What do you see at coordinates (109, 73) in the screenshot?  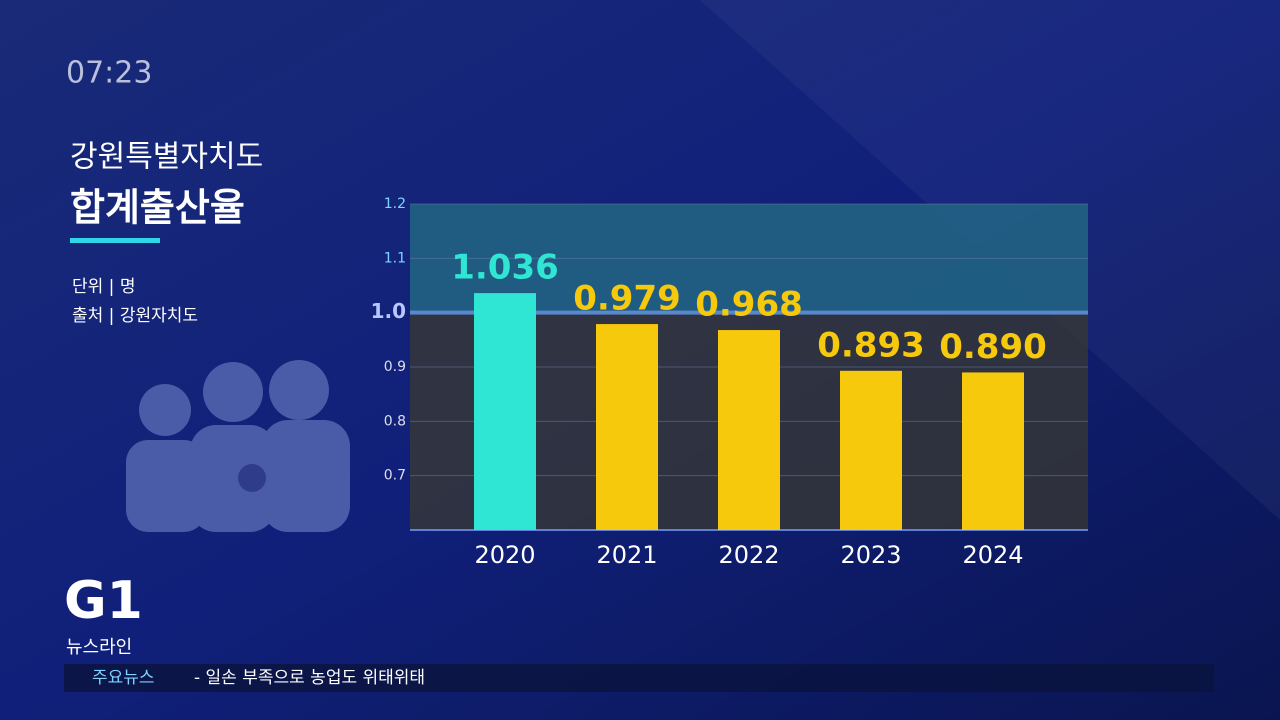 I see `clock: 07:23` at bounding box center [109, 73].